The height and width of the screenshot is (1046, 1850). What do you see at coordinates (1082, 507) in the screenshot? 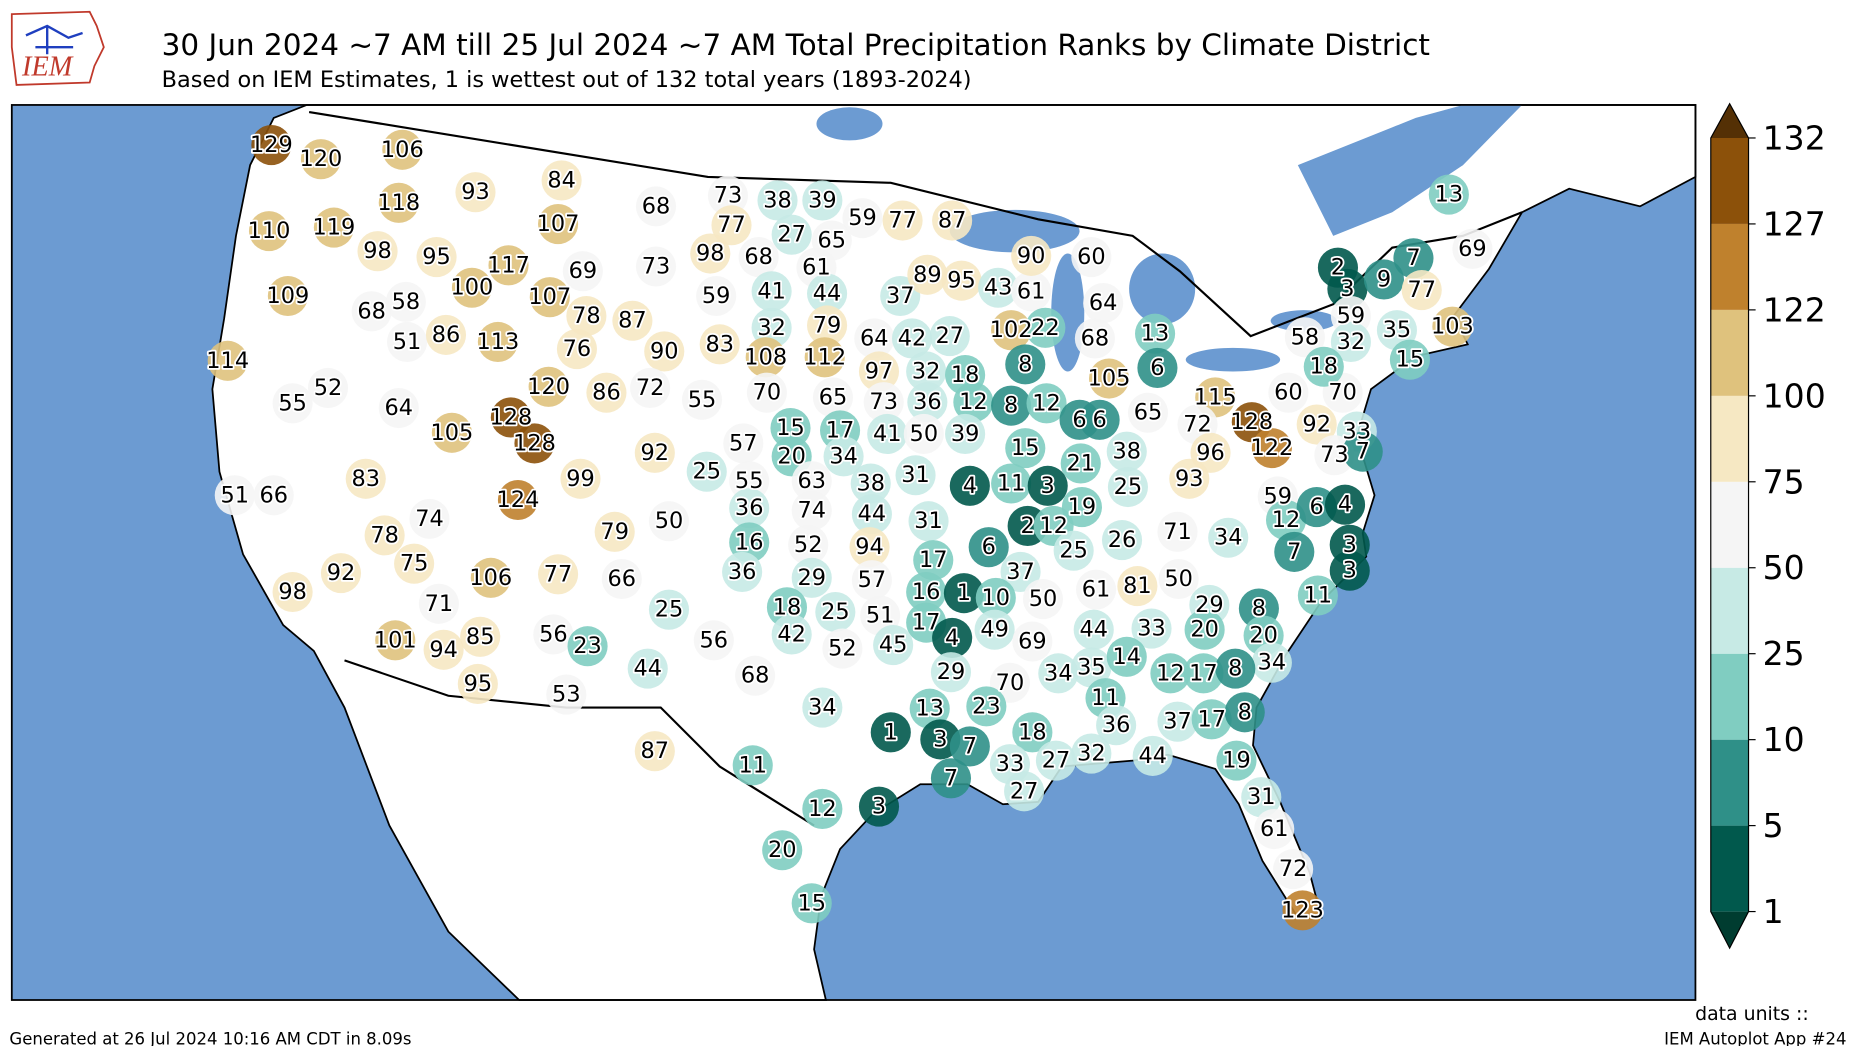
I see `district-label: 19` at bounding box center [1082, 507].